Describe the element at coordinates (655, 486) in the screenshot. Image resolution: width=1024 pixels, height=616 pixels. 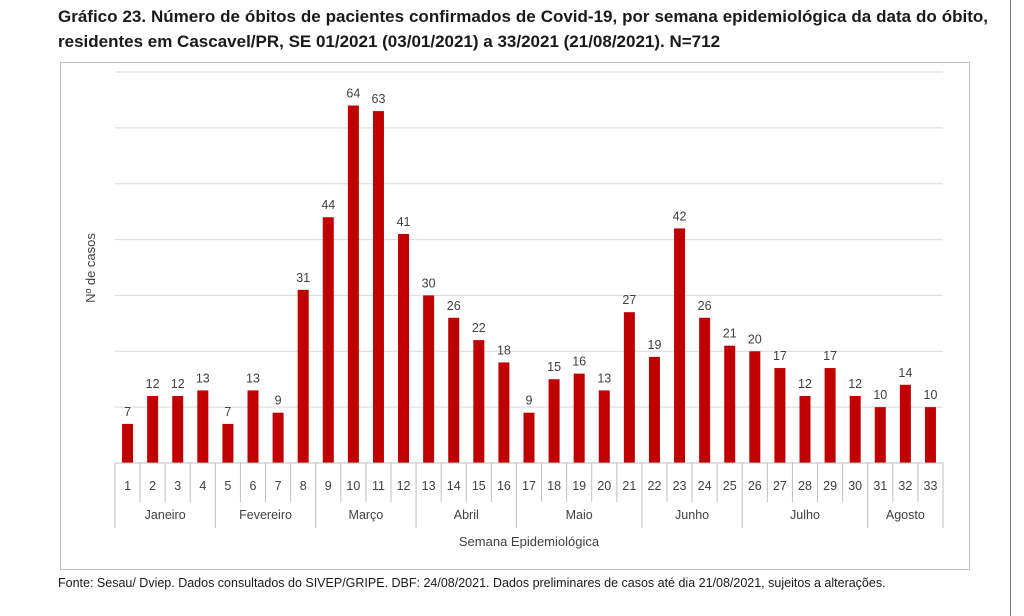
I see `x-tick-label: 22` at that location.